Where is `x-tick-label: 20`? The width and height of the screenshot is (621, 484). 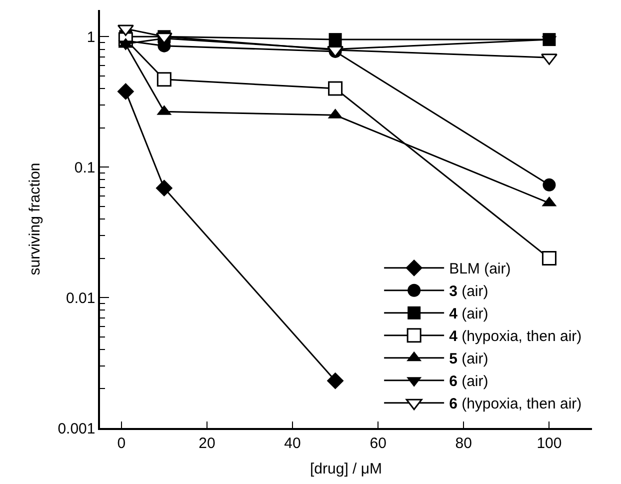 x-tick-label: 20 is located at coordinates (207, 443).